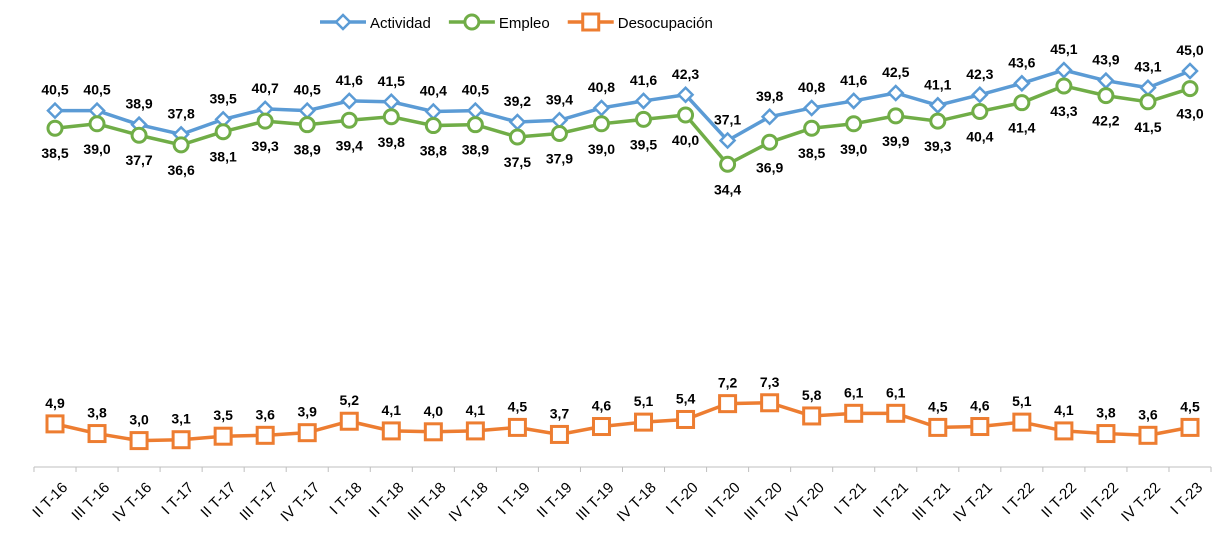 Image resolution: width=1225 pixels, height=537 pixels. What do you see at coordinates (387, 500) in the screenshot?
I see `x-tick-label: II T-18` at bounding box center [387, 500].